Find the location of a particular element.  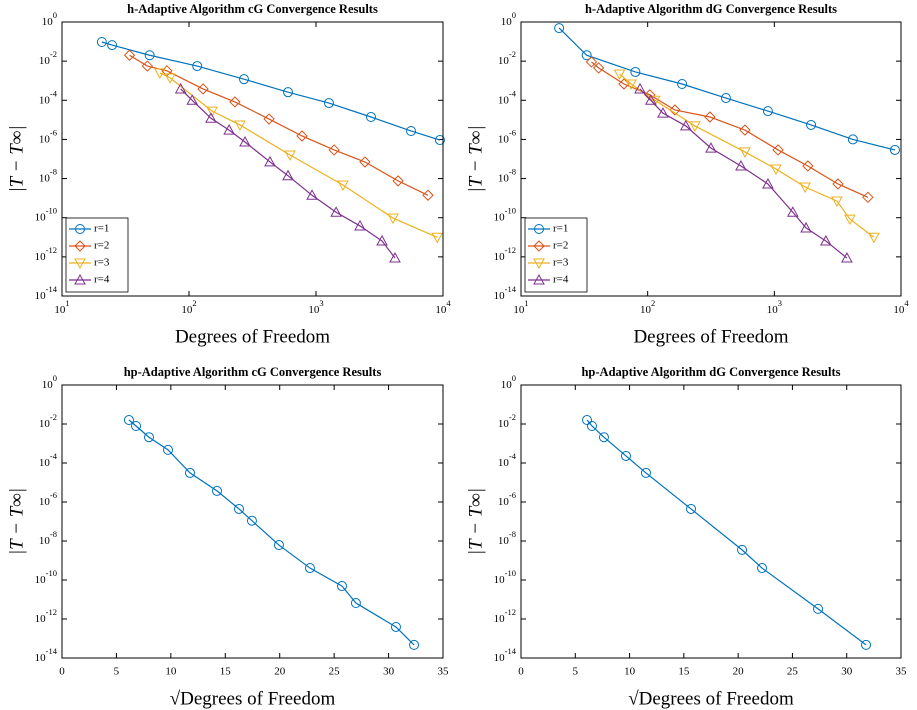

tick-label: 10-10 is located at coordinates (505, 577).